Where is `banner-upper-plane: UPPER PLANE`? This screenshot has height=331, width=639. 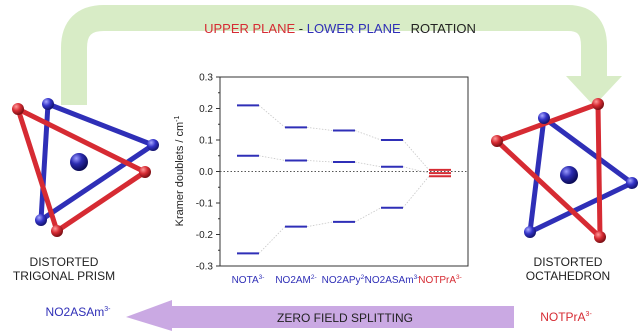
banner-upper-plane: UPPER PLANE is located at coordinates (249, 28).